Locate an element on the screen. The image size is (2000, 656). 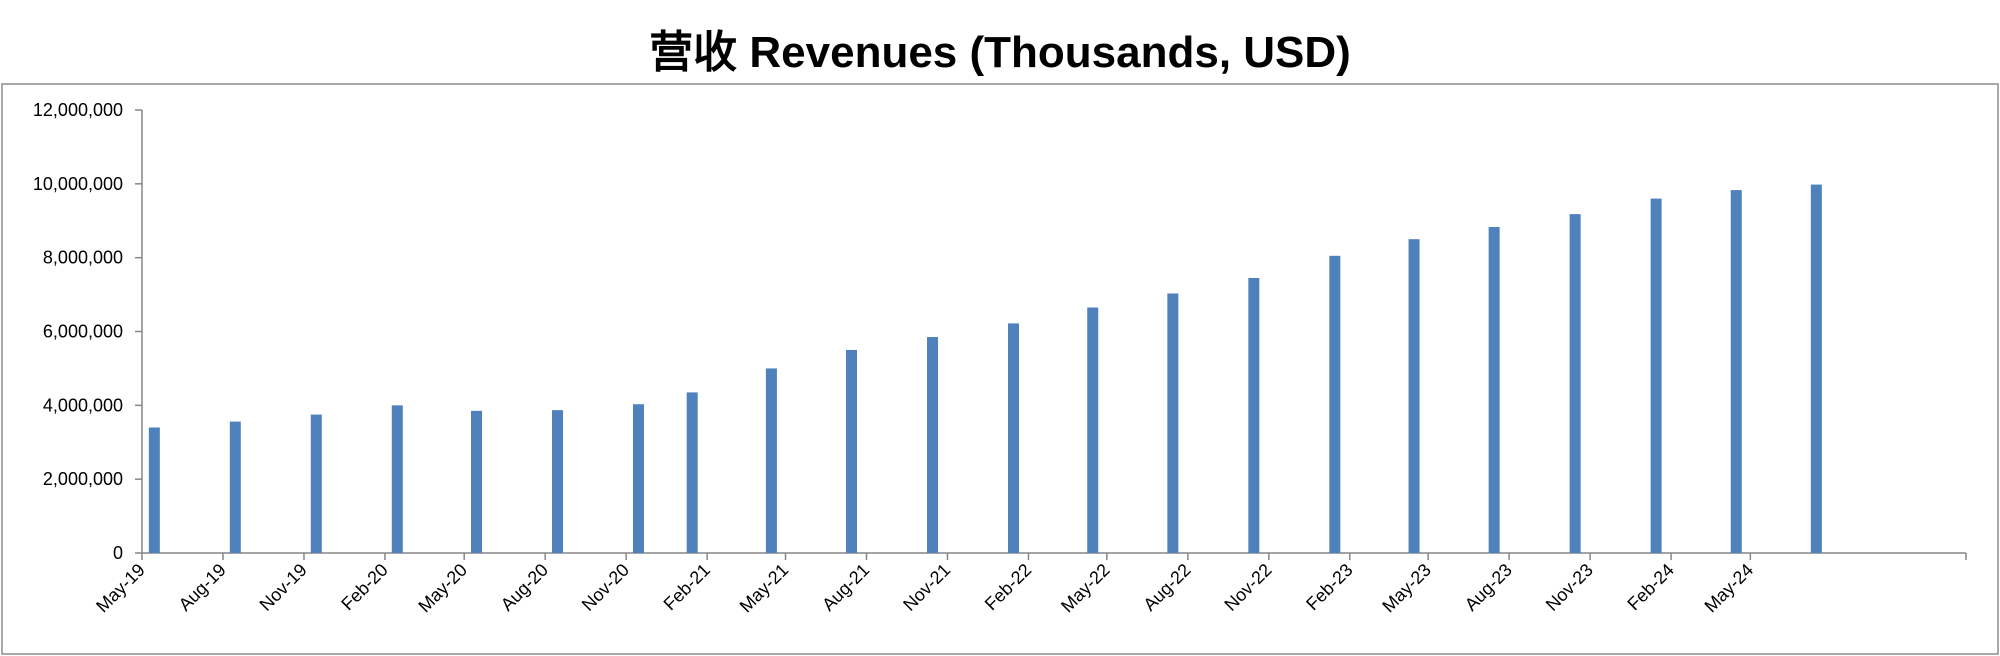
x-tick-label: May-20 is located at coordinates (442, 588).